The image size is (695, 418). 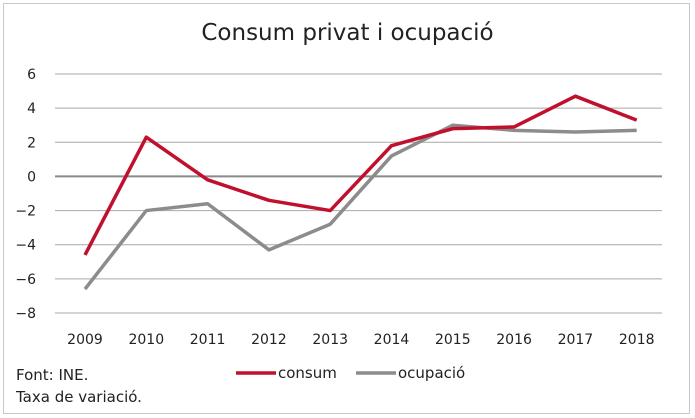 I want to click on legend-label-ocupació: ocupació, so click(x=431, y=373).